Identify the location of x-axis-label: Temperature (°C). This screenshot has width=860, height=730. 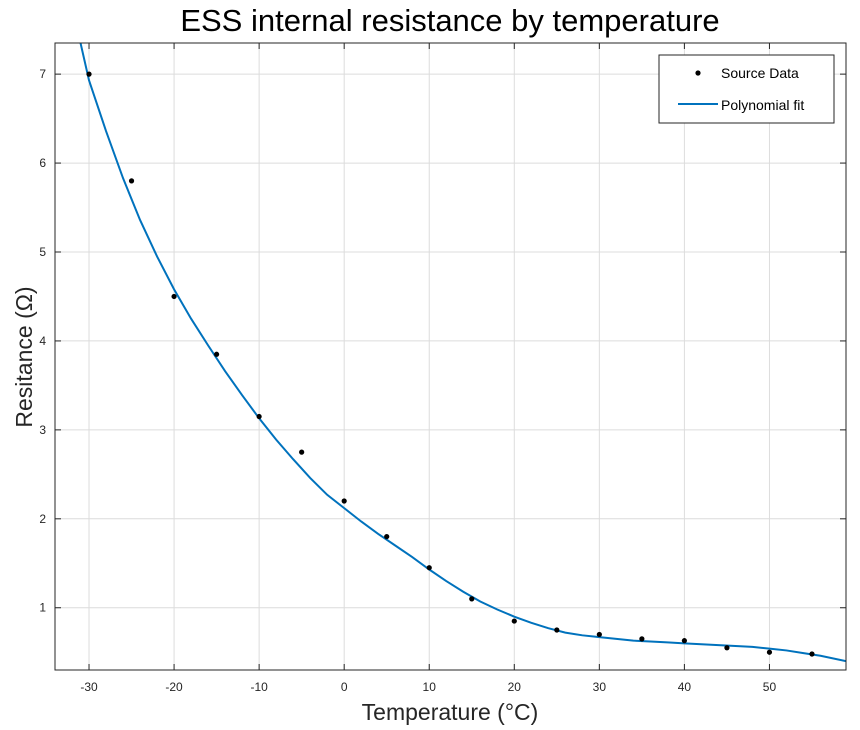
(450, 712).